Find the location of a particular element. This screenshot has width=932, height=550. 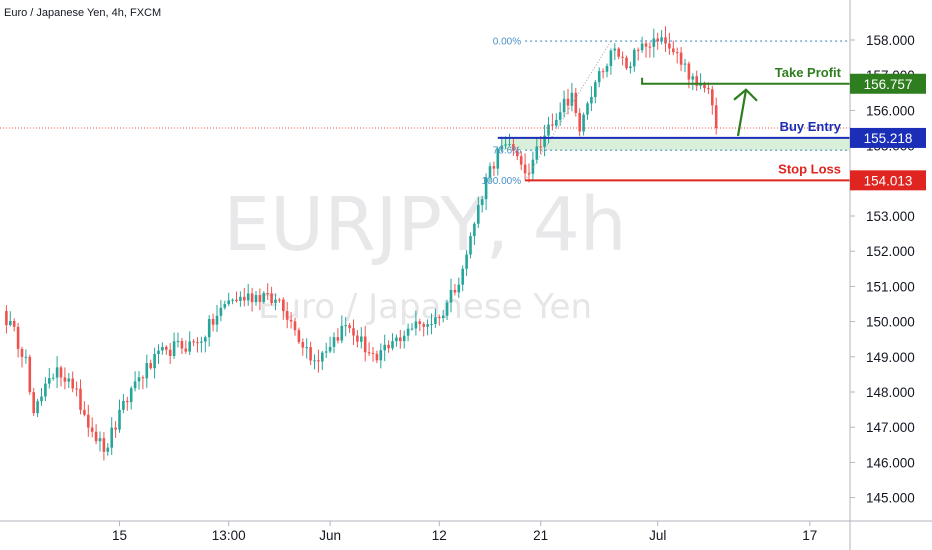

time-axis: 15 13:00 Jun 12 21 Jul 17 is located at coordinates (464, 532).